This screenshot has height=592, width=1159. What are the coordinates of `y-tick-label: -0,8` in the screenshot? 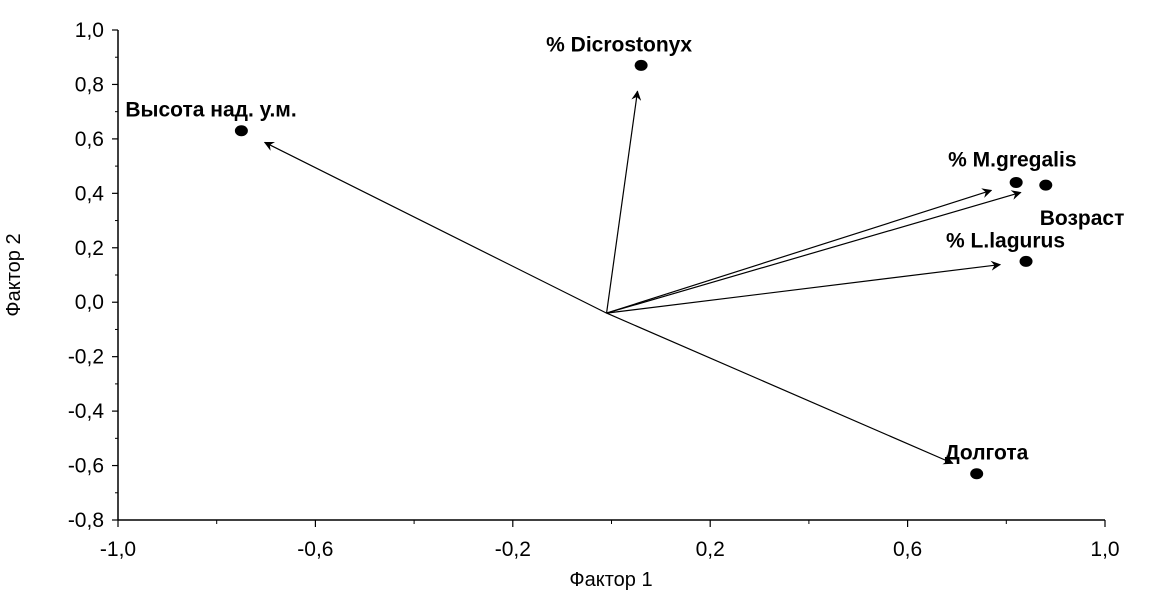 It's located at (86, 520).